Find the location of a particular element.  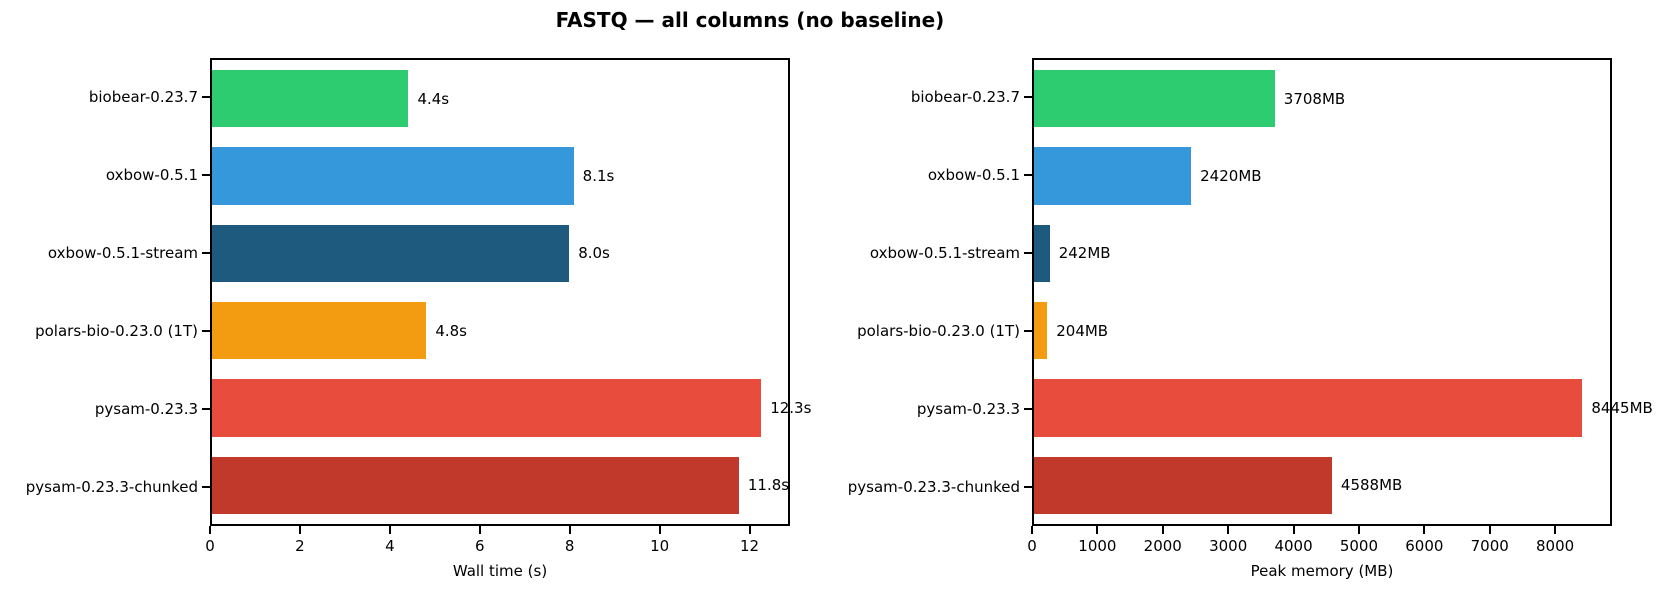

x-tick-label: 2000 is located at coordinates (1162, 546).